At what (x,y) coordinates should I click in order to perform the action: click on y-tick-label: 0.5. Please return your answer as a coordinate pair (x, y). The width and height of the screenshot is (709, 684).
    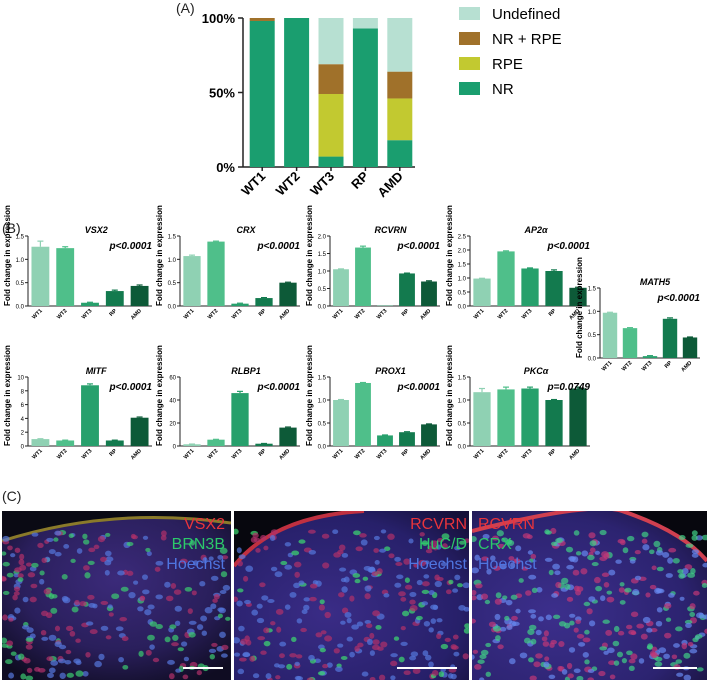
    Looking at the image, I should click on (20, 284).